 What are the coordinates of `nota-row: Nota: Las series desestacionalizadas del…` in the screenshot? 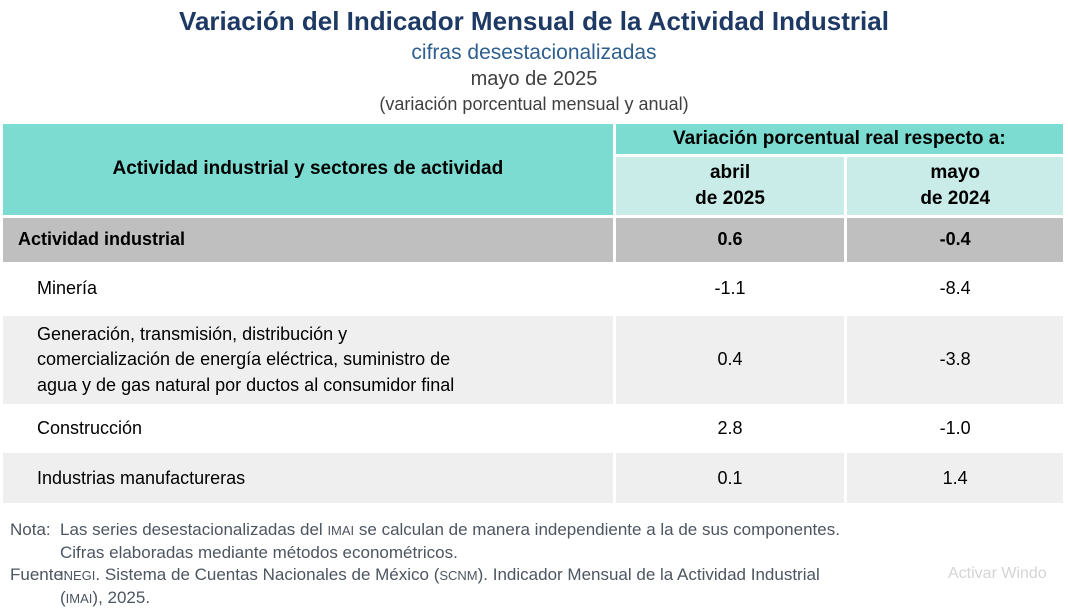 It's located at (539, 541).